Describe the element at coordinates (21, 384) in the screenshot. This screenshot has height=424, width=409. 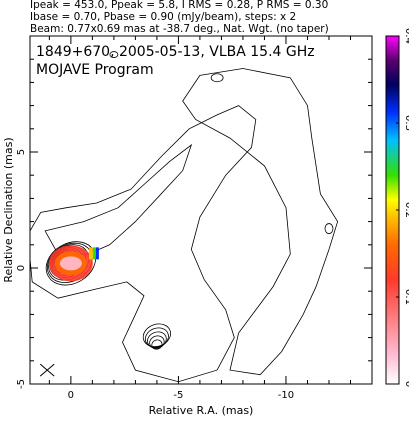
I see `y-tick-label: -5` at that location.